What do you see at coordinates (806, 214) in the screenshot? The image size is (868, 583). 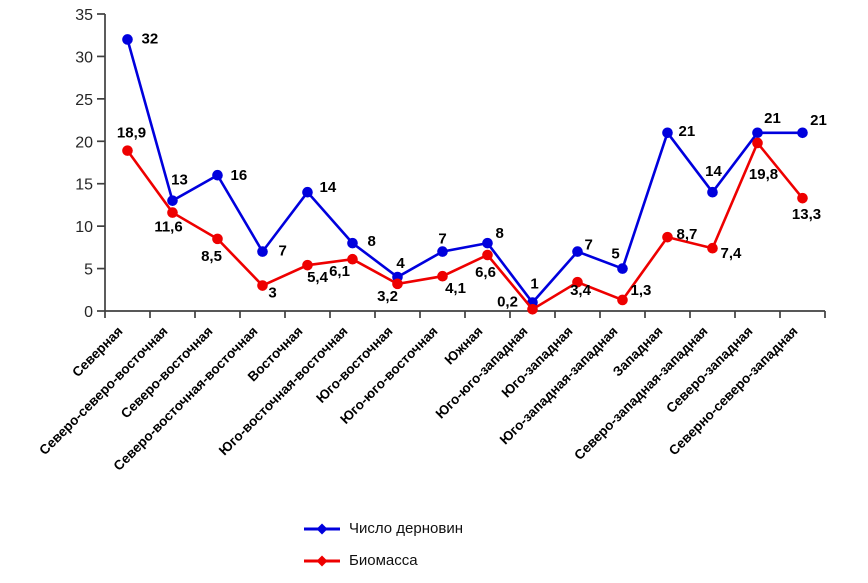 I see `data-point-label: 13,3` at bounding box center [806, 214].